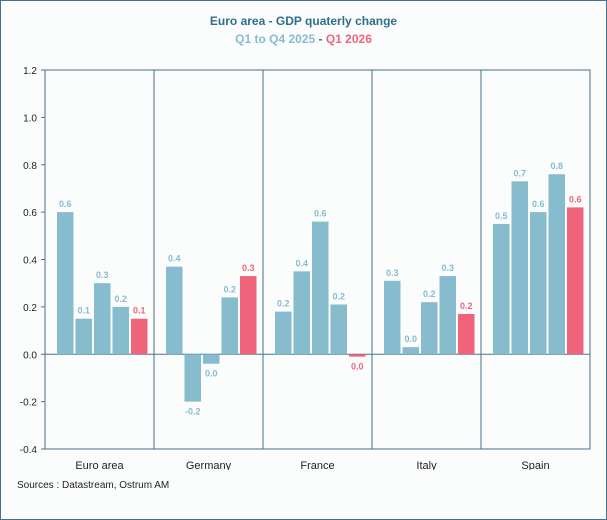 The image size is (607, 520). I want to click on x-category-label: Italy, so click(426, 465).